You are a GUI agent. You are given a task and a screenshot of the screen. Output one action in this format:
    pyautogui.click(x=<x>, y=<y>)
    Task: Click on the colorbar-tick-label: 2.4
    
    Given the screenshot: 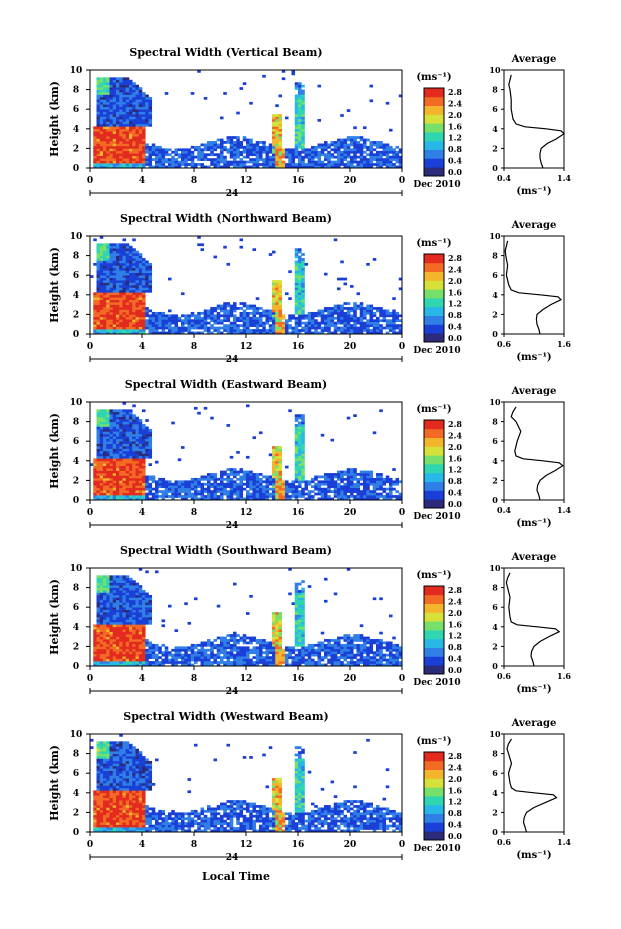 What is the action you would take?
    pyautogui.click(x=455, y=435)
    